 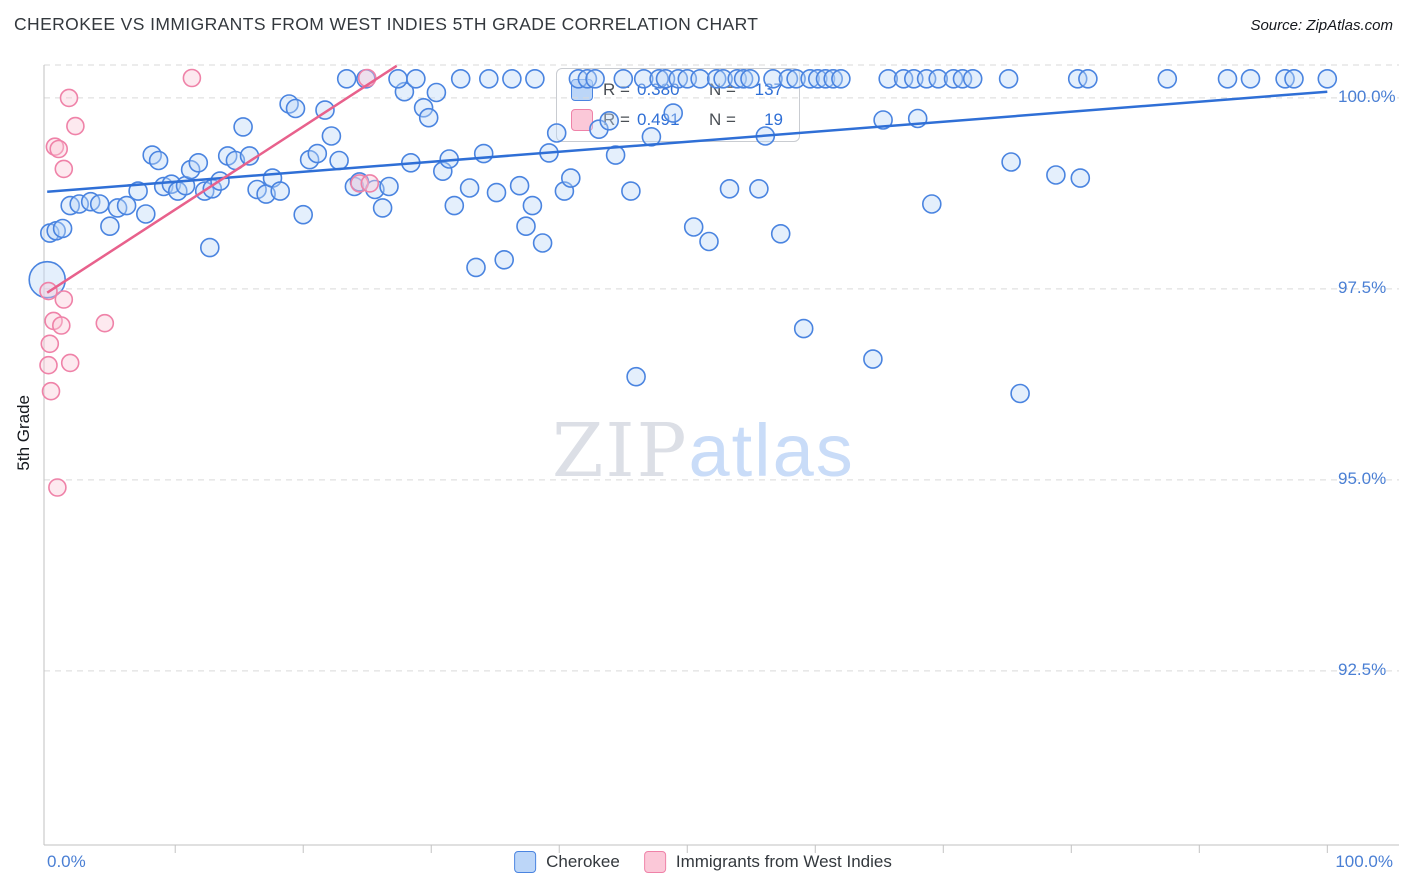 I want to click on west-indies-legend-swatch, so click(x=654, y=862).